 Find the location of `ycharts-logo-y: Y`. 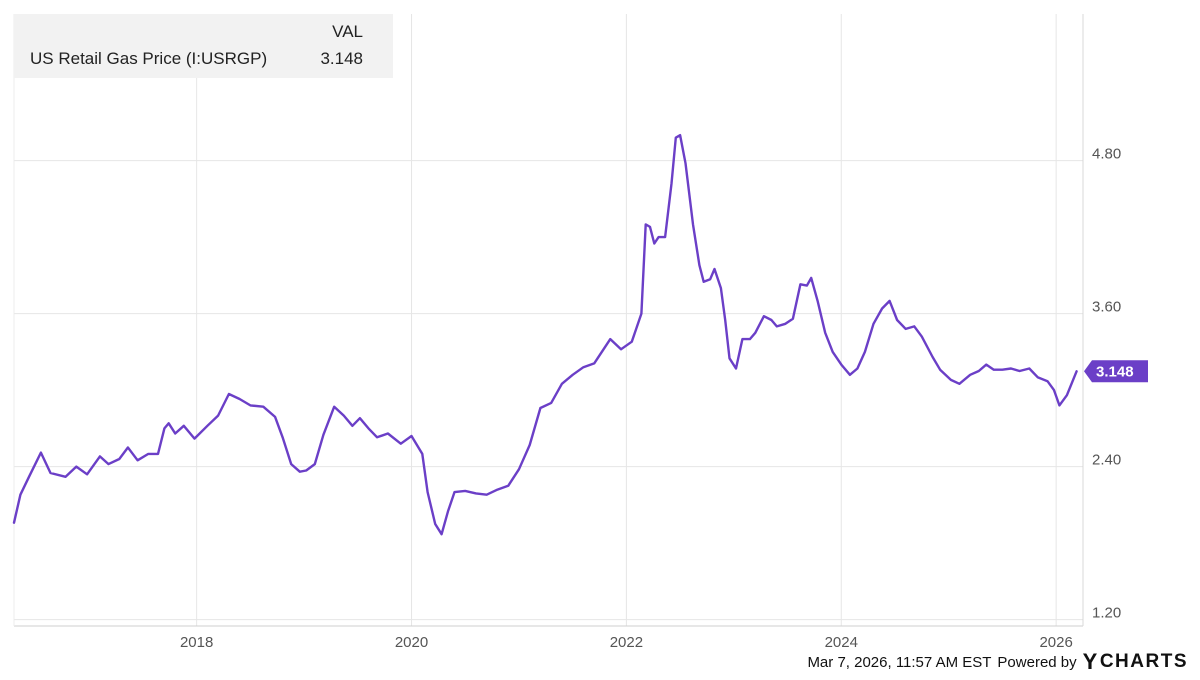

ycharts-logo-y: Y is located at coordinates (1090, 661).